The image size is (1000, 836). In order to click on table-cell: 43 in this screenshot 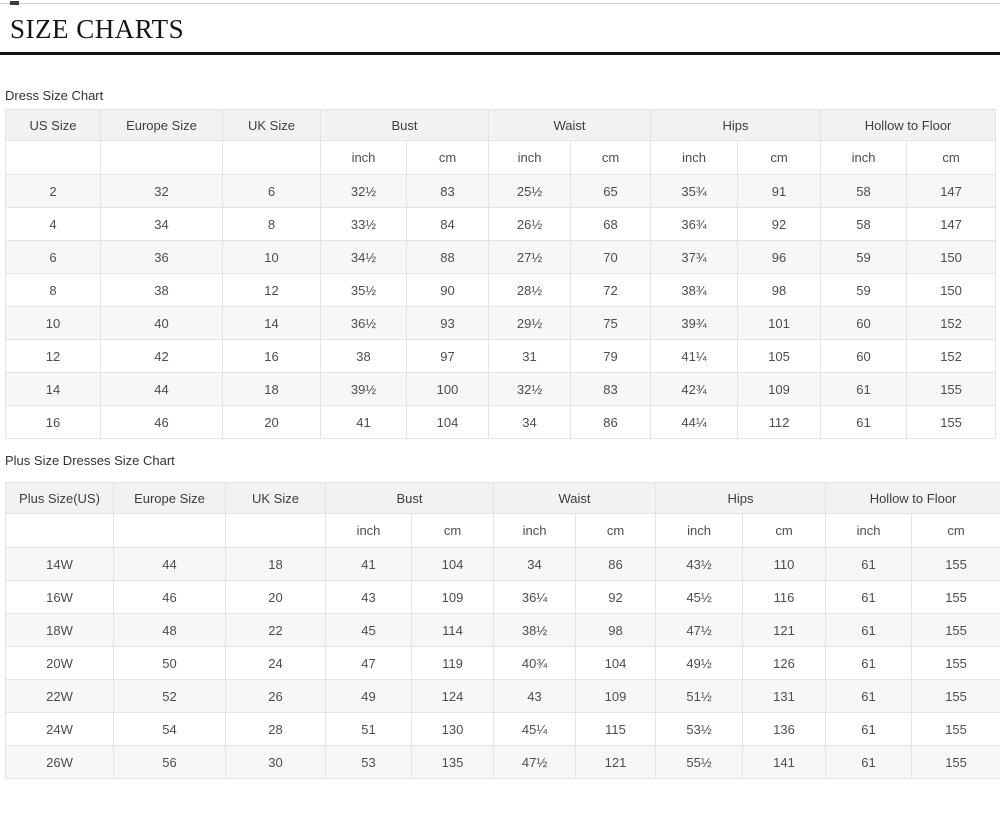, I will do `click(369, 597)`.